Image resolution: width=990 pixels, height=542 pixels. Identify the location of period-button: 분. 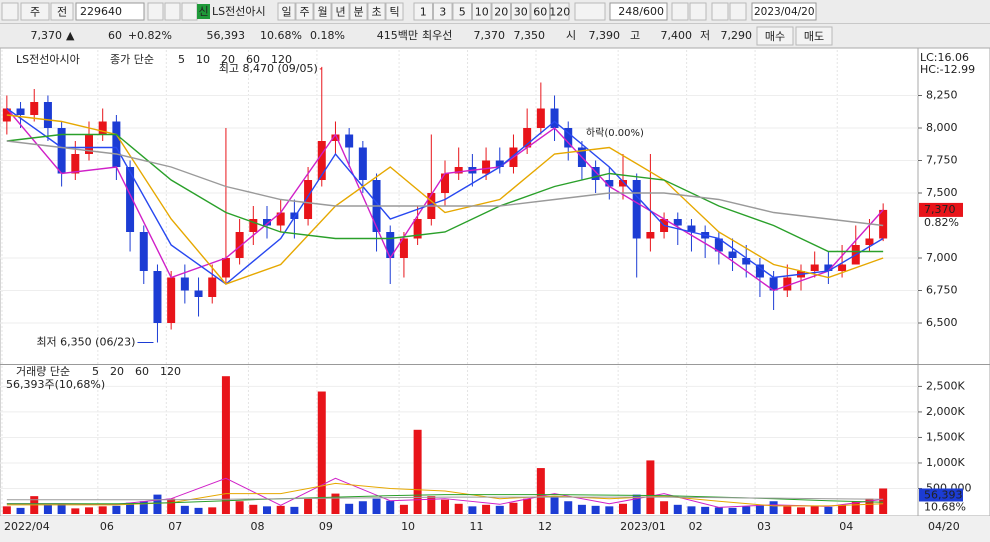
(358, 12).